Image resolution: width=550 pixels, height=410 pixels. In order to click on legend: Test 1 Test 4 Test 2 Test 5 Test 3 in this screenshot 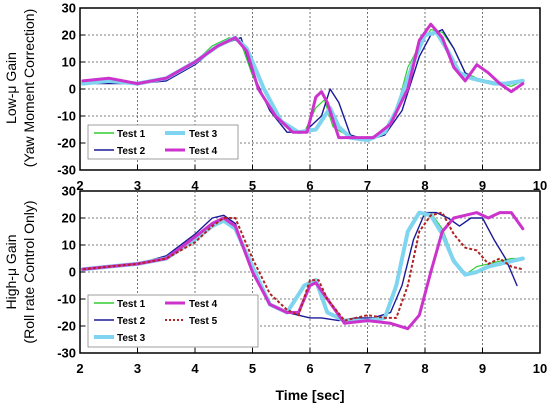, I will do `click(173, 321)`.